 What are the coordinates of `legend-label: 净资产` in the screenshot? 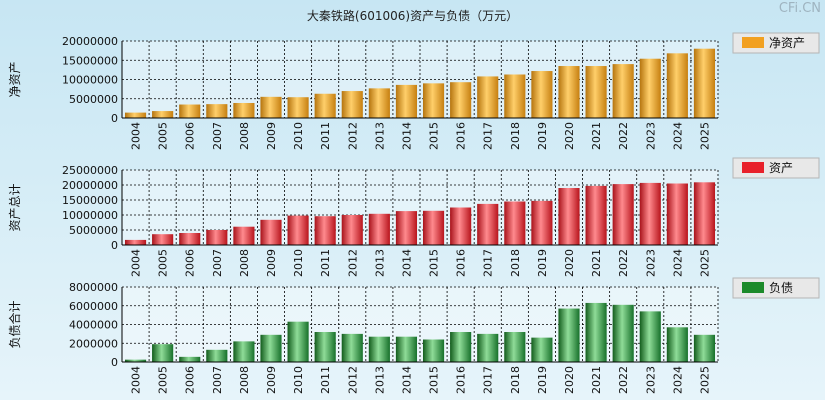 It's located at (787, 43).